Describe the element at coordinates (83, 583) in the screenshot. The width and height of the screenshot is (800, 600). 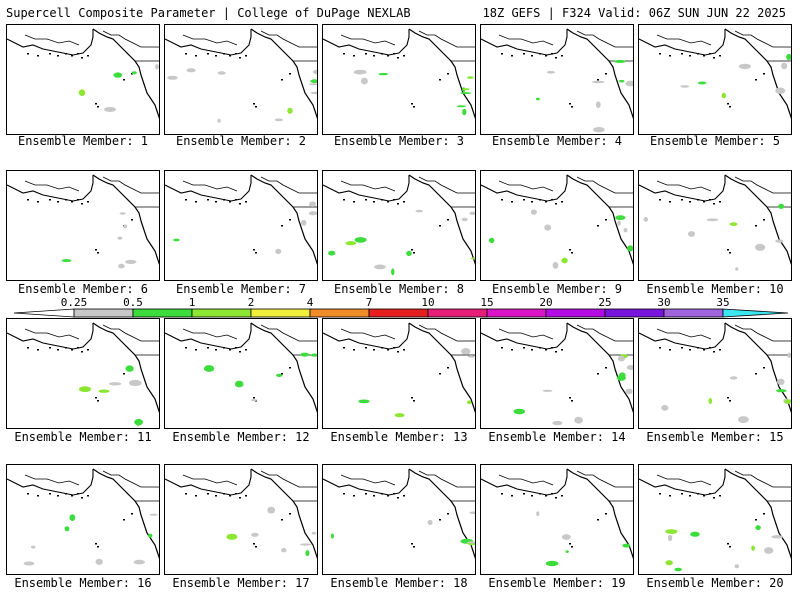
I see `member-caption: Ensemble Member: 16` at that location.